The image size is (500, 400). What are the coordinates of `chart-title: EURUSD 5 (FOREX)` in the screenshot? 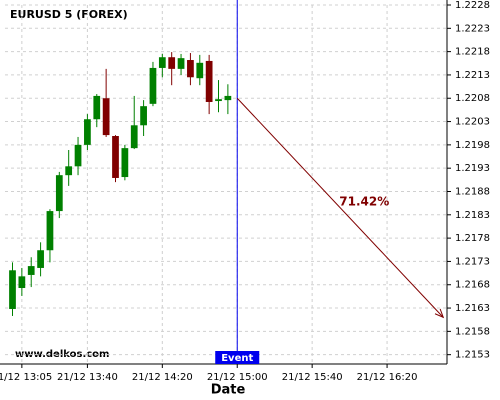 It's located at (69, 14).